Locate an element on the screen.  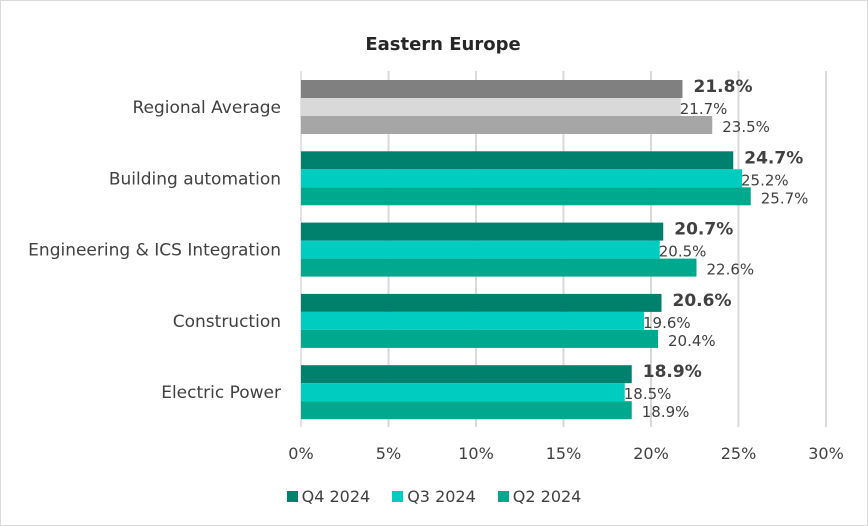
data-label: 24.7% is located at coordinates (773, 158).